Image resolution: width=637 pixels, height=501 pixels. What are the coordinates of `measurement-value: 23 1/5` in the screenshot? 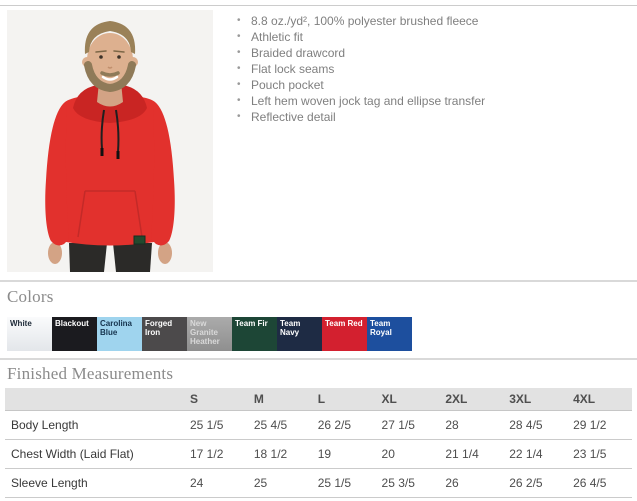 It's located at (600, 454).